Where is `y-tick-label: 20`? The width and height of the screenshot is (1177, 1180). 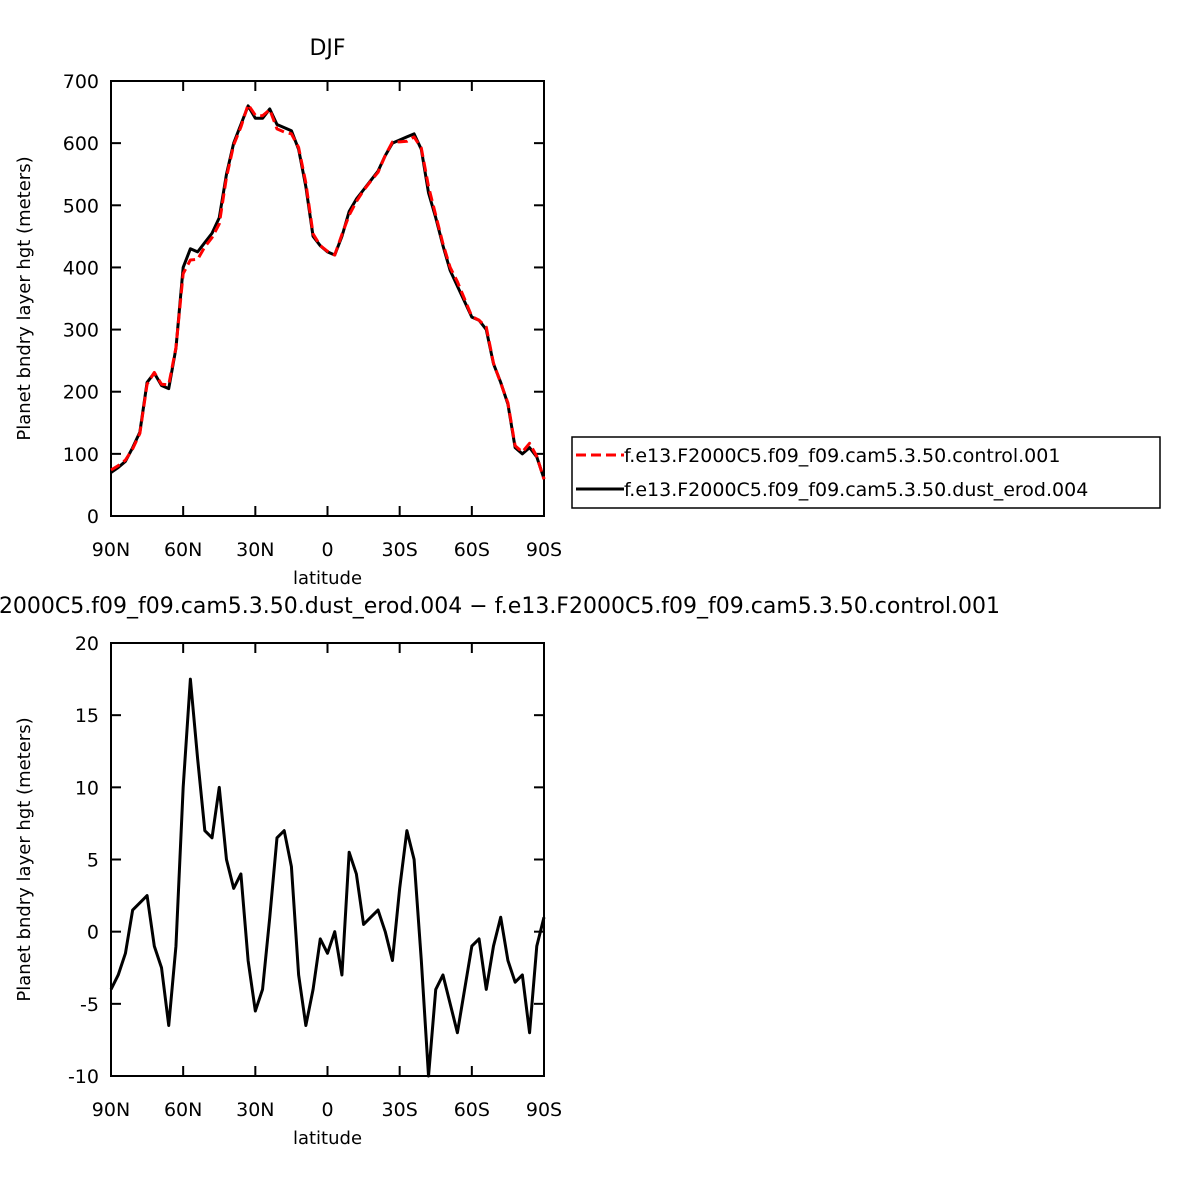 y-tick-label: 20 is located at coordinates (87, 644).